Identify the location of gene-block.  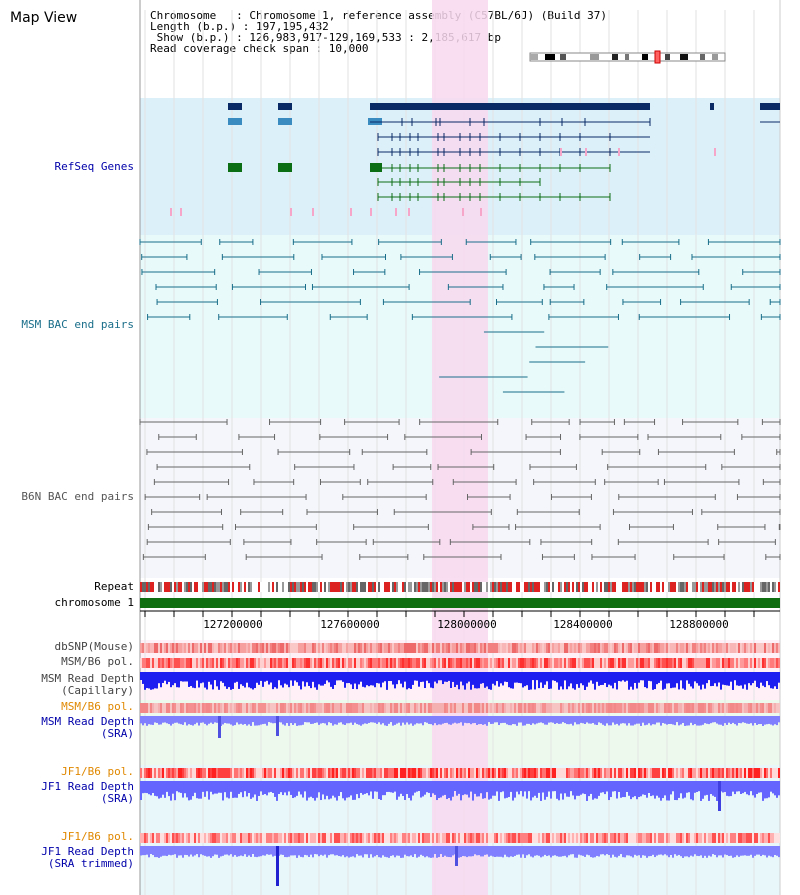
(235, 167).